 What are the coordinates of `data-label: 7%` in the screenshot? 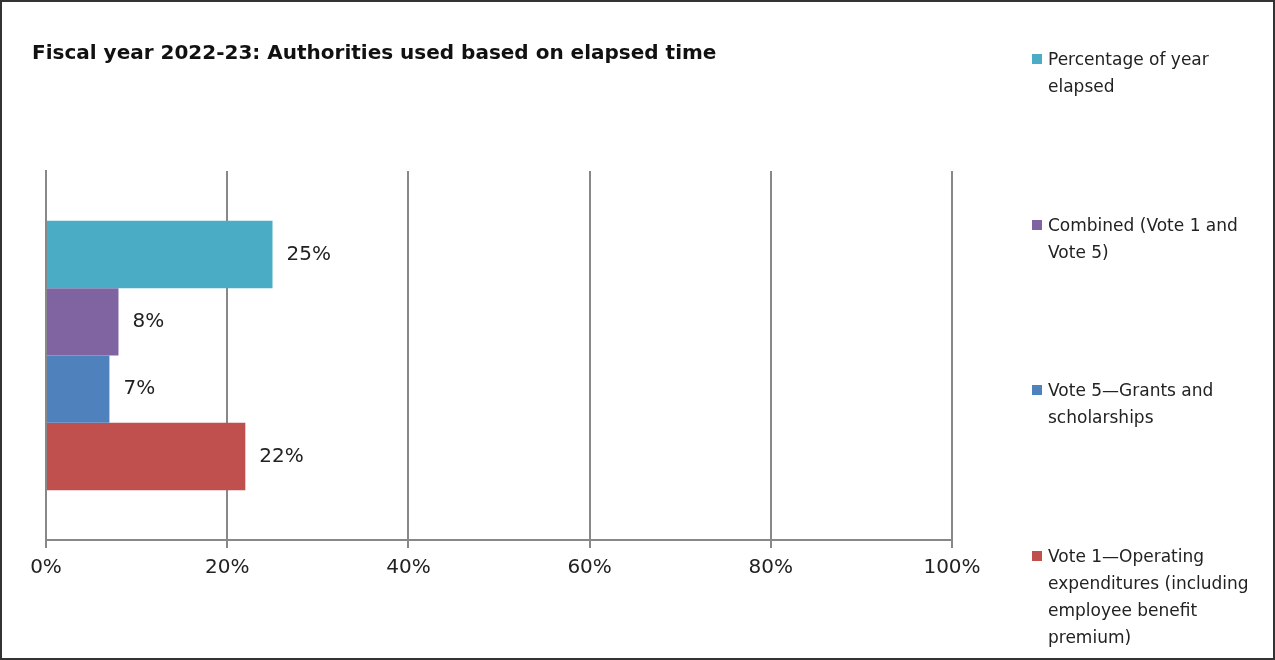 It's located at (139, 387).